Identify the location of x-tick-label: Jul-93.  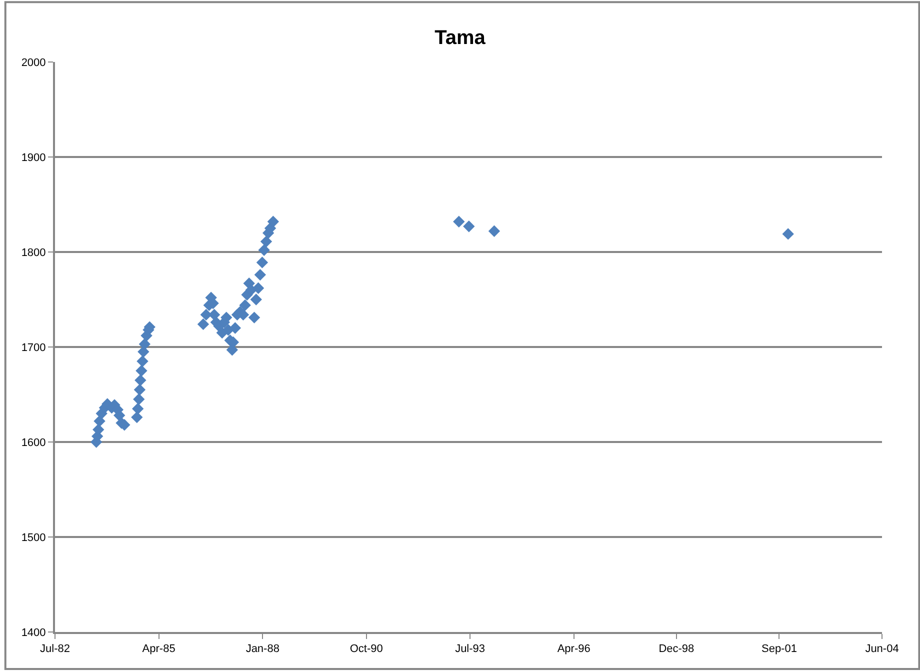
(470, 649).